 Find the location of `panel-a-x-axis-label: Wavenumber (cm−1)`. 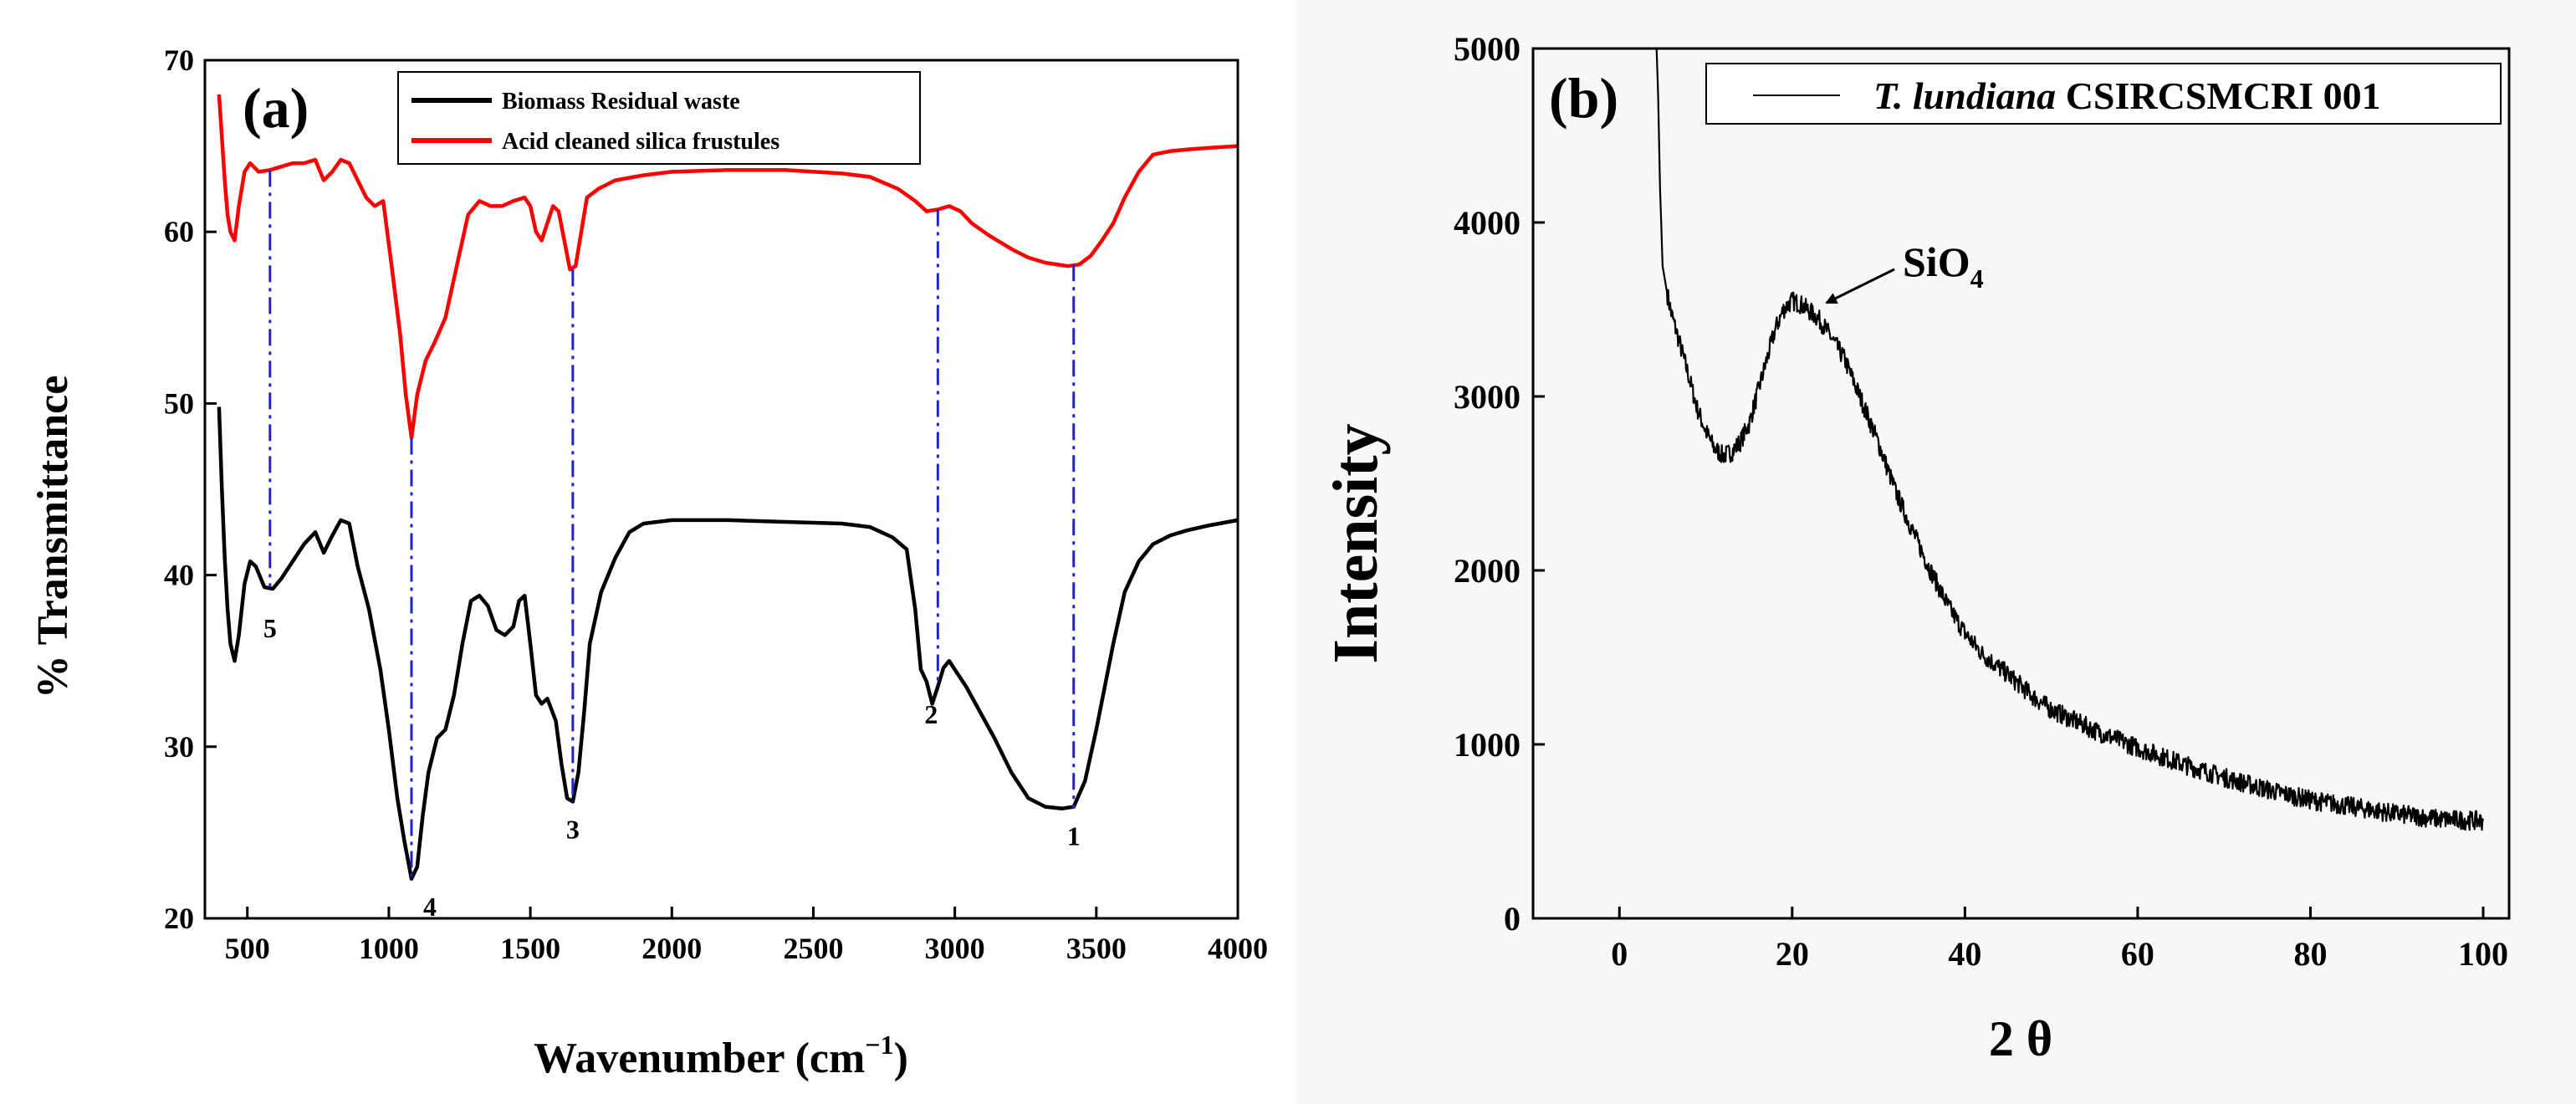

panel-a-x-axis-label: Wavenumber (cm−1) is located at coordinates (721, 1056).